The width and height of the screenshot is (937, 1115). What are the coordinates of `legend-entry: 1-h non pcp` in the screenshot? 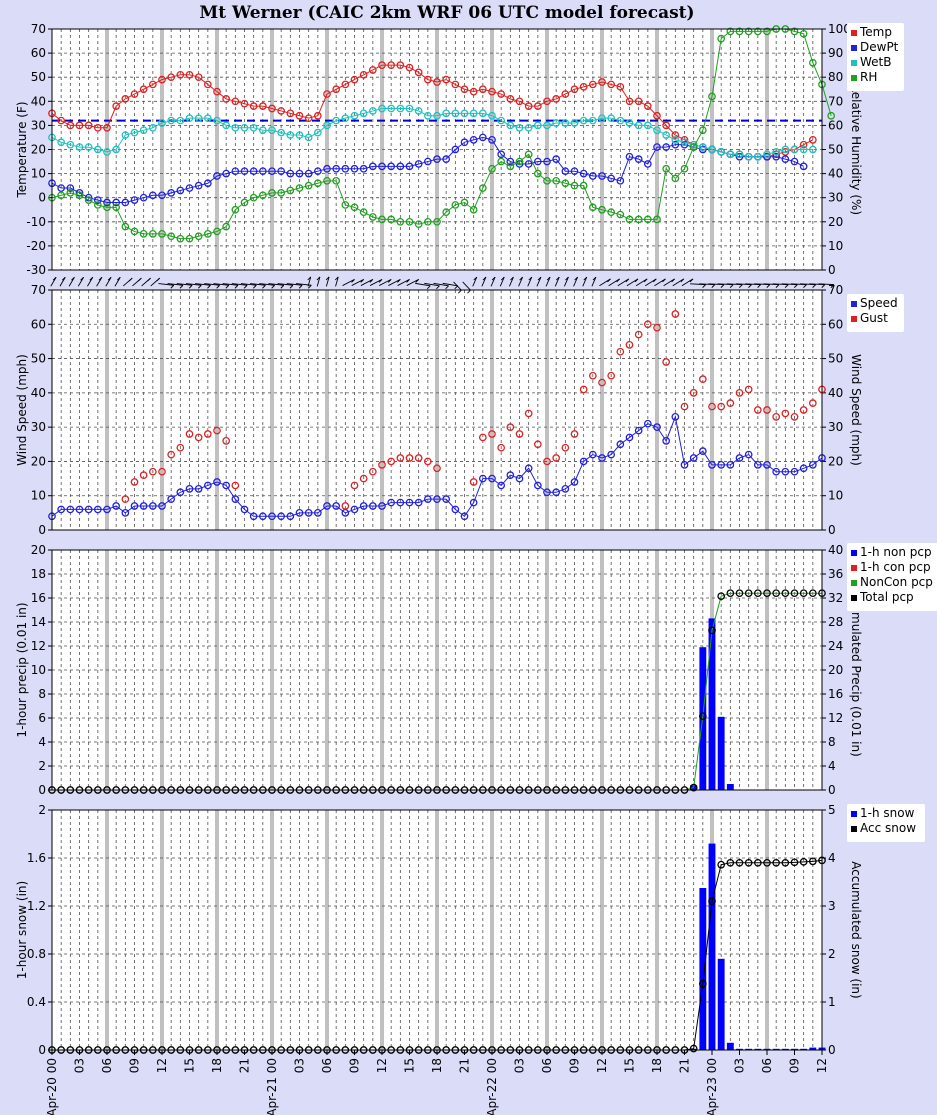 It's located at (896, 552).